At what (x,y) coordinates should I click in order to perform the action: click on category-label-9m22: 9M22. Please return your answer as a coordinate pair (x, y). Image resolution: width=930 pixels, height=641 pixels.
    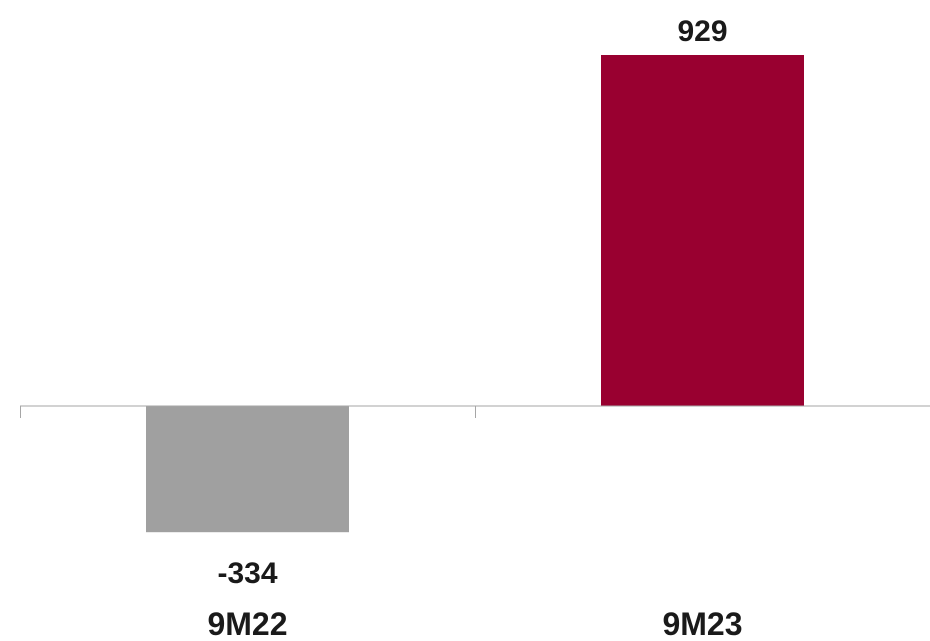
    Looking at the image, I should click on (247, 623).